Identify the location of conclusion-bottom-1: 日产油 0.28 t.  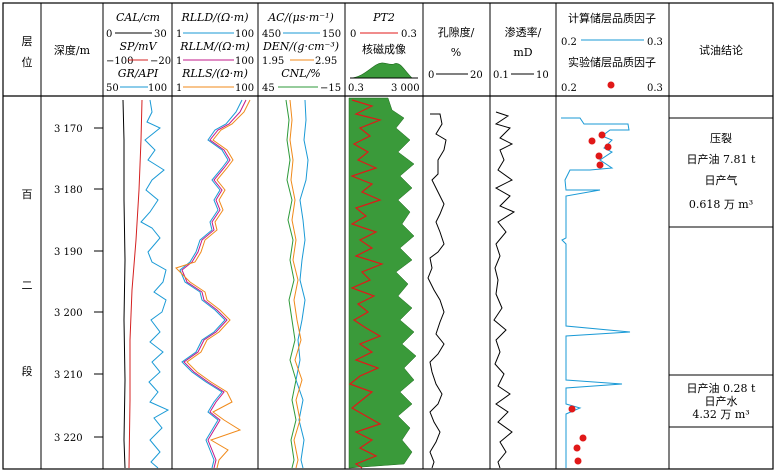
(721, 388).